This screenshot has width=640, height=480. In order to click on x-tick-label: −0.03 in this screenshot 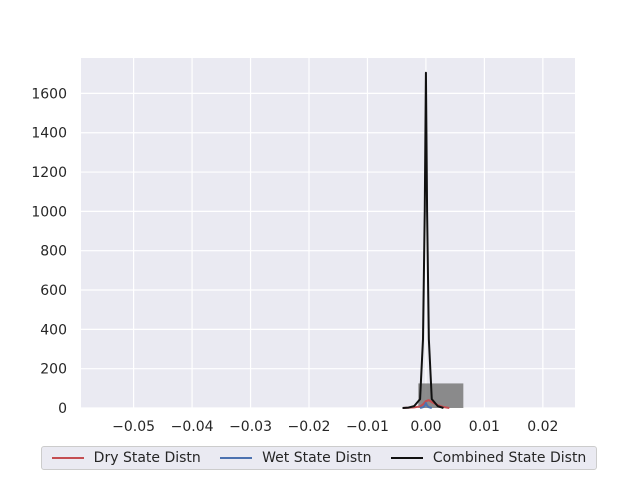, I will do `click(250, 427)`.